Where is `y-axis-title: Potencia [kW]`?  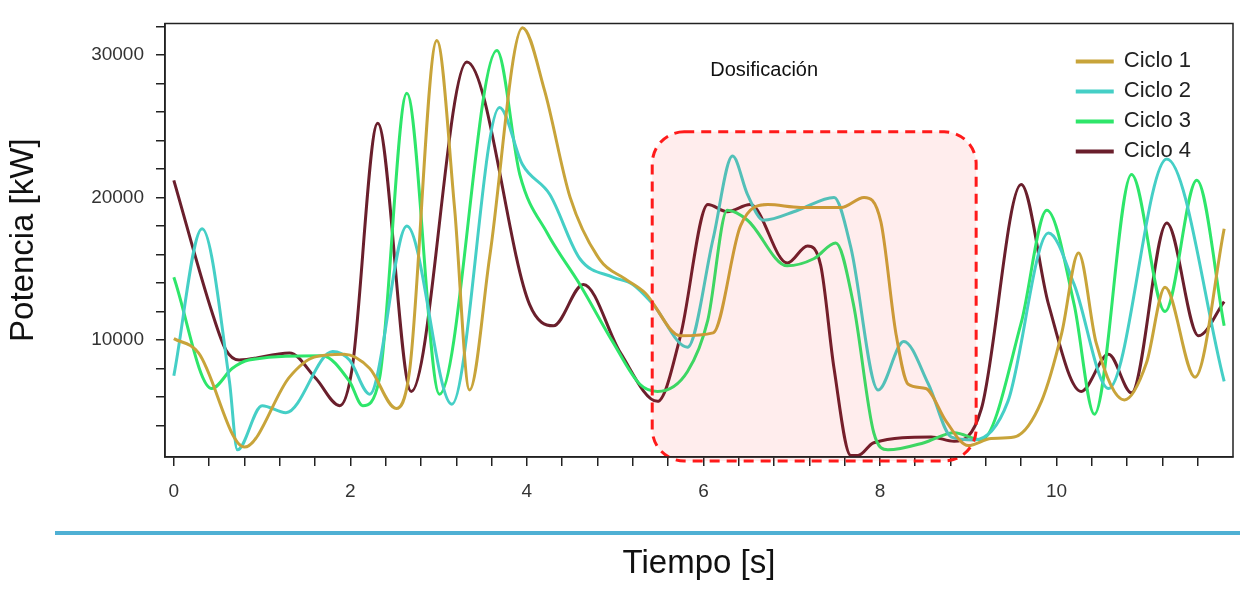 y-axis-title: Potencia [kW] is located at coordinates (21, 240).